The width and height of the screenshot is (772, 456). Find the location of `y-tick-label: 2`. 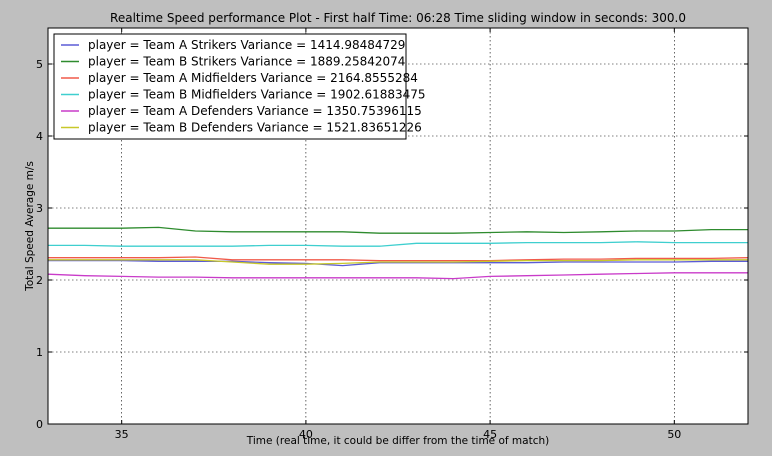

y-tick-label: 2 is located at coordinates (39, 280).